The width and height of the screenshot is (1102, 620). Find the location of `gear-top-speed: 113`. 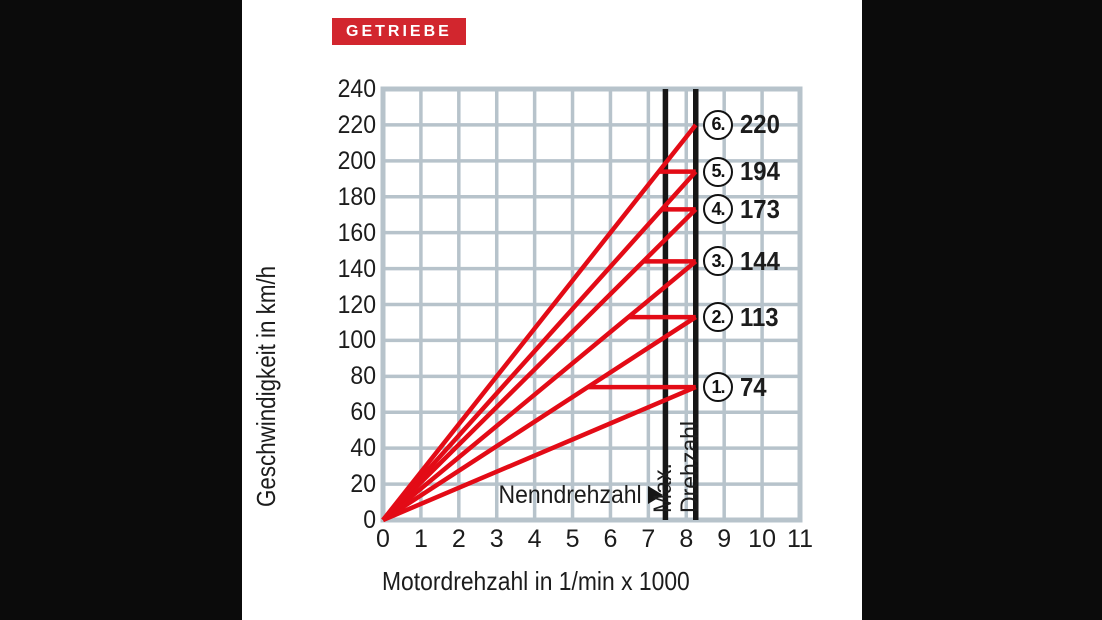

gear-top-speed: 113 is located at coordinates (759, 316).